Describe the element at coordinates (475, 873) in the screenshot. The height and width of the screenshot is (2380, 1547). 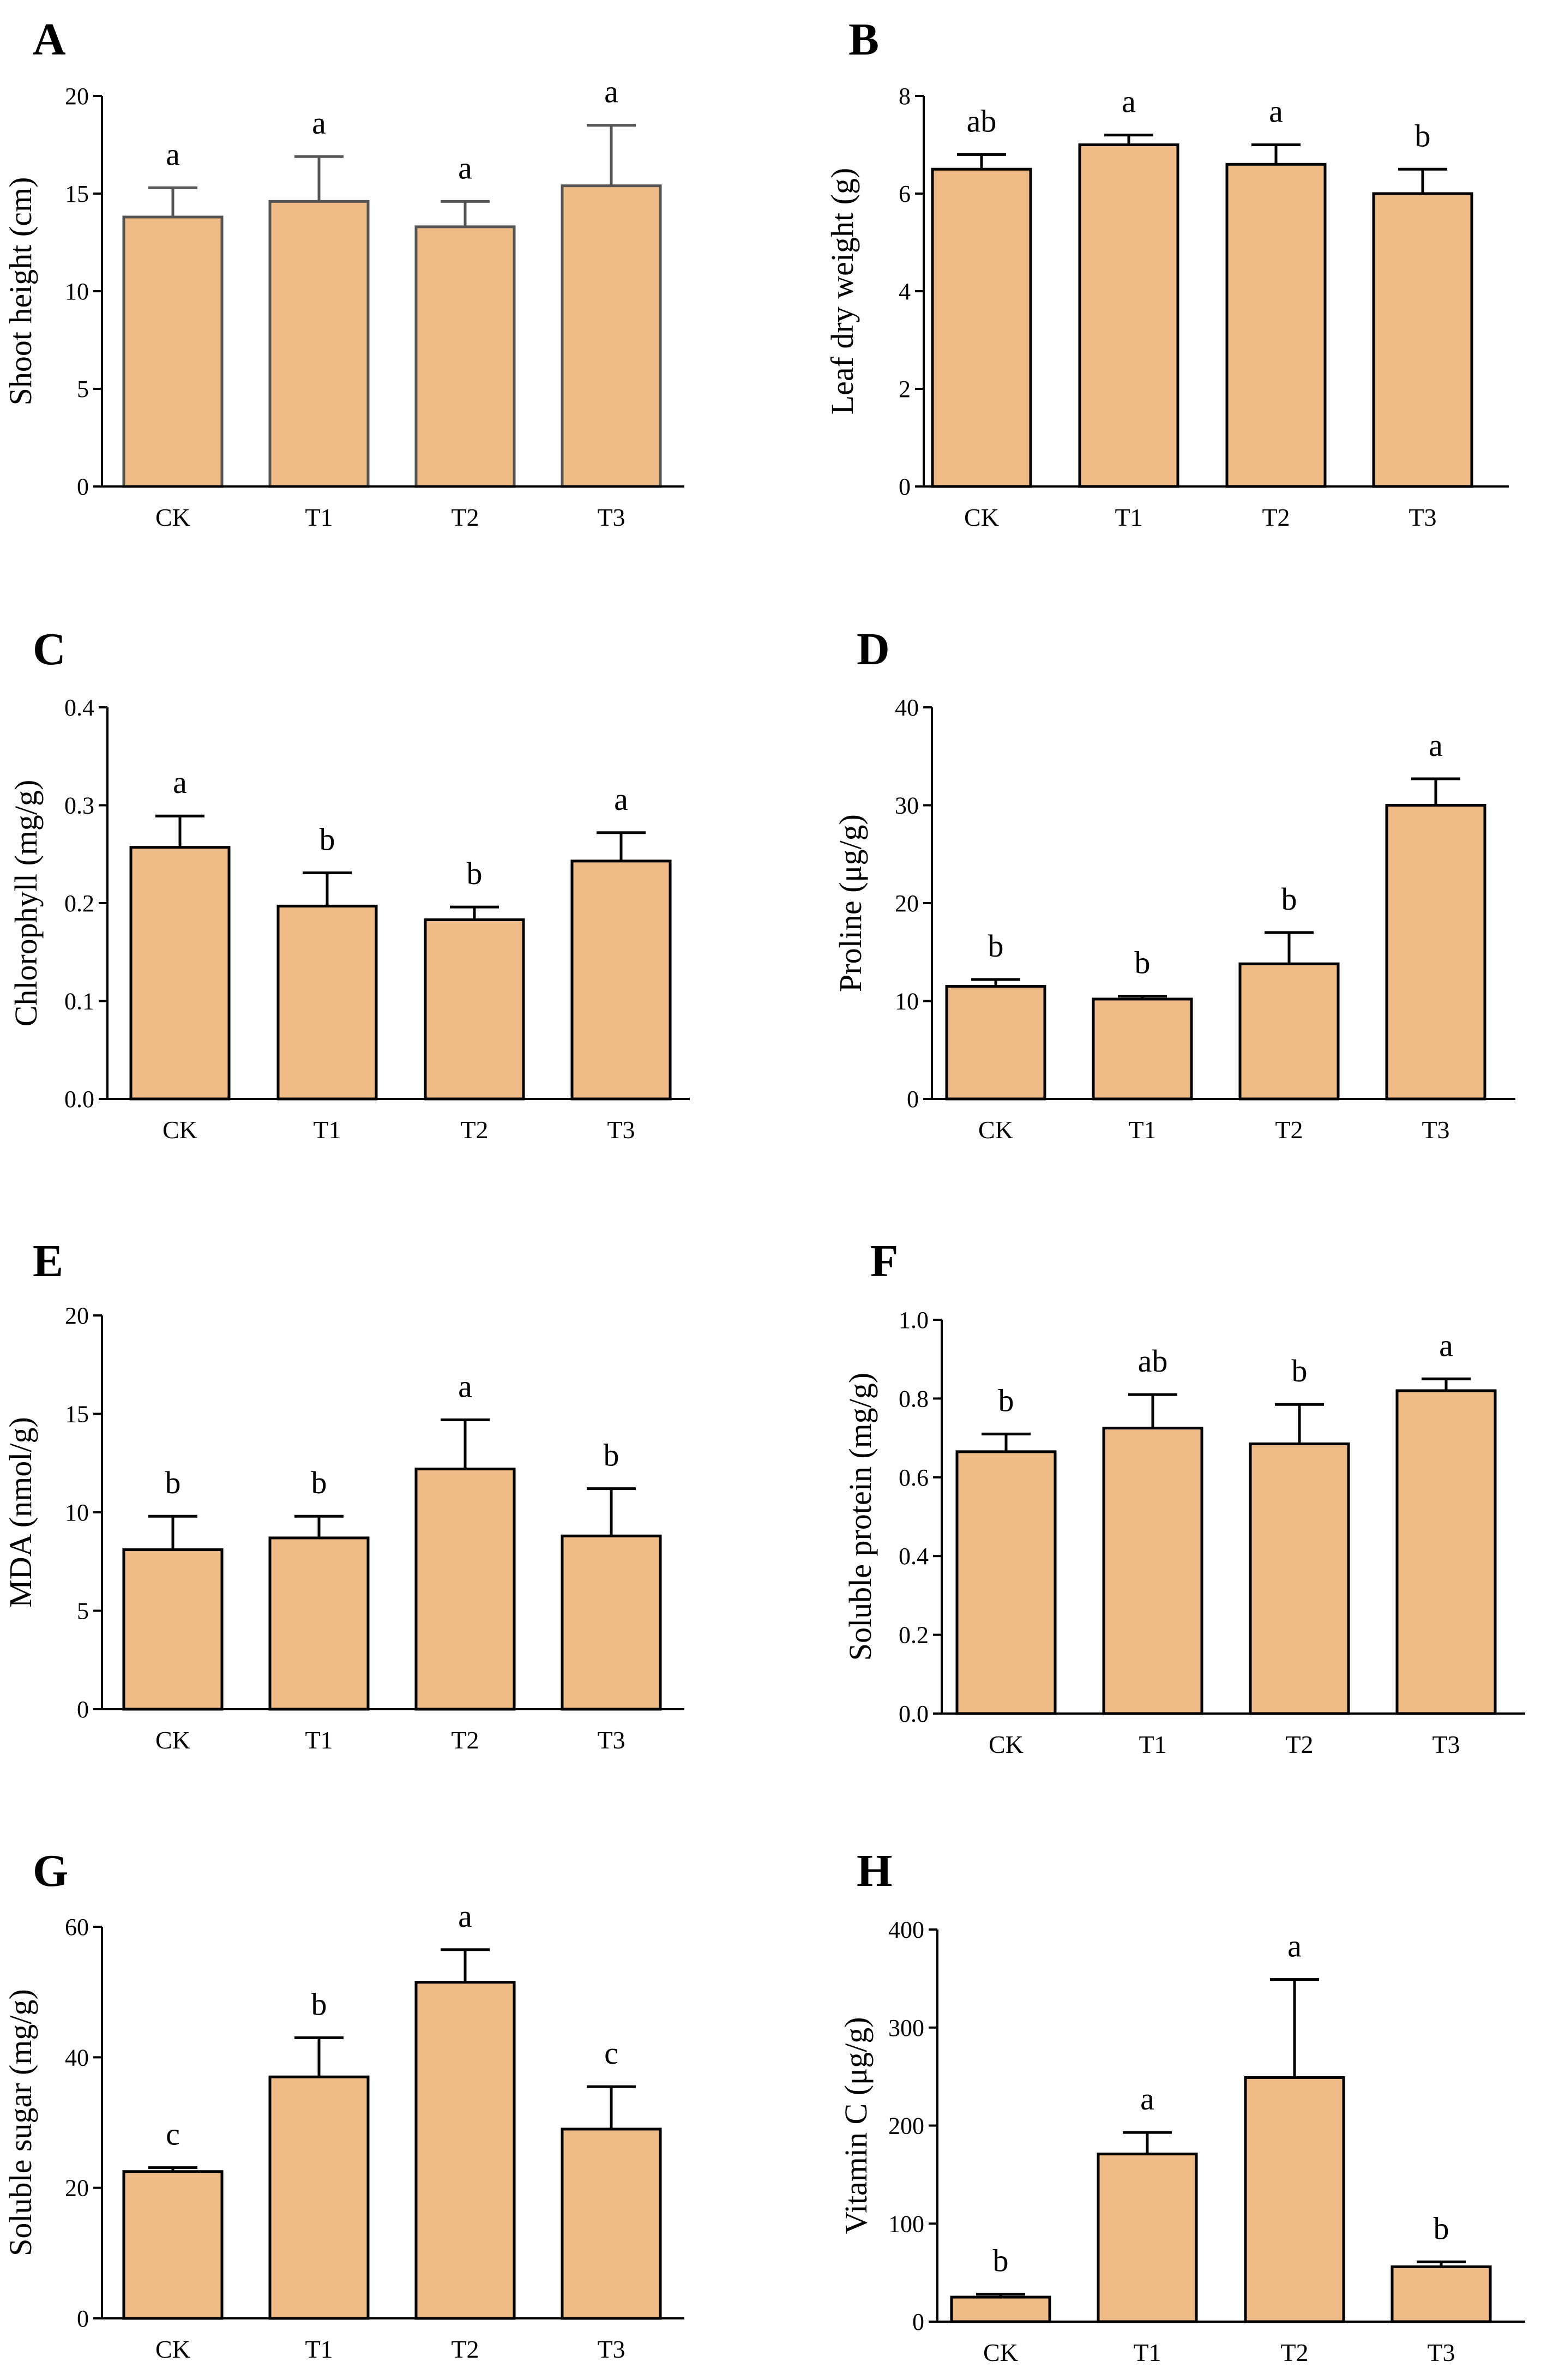
I see `significance-label-c-t2: b` at that location.